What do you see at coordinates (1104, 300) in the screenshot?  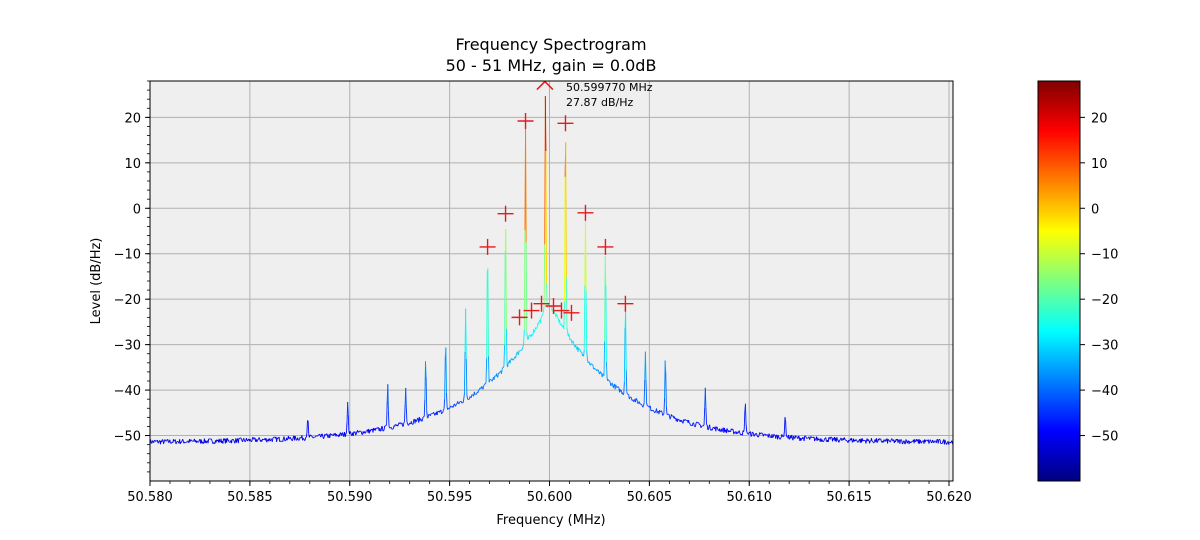 I see `colorbar-tick-label: −20` at bounding box center [1104, 300].